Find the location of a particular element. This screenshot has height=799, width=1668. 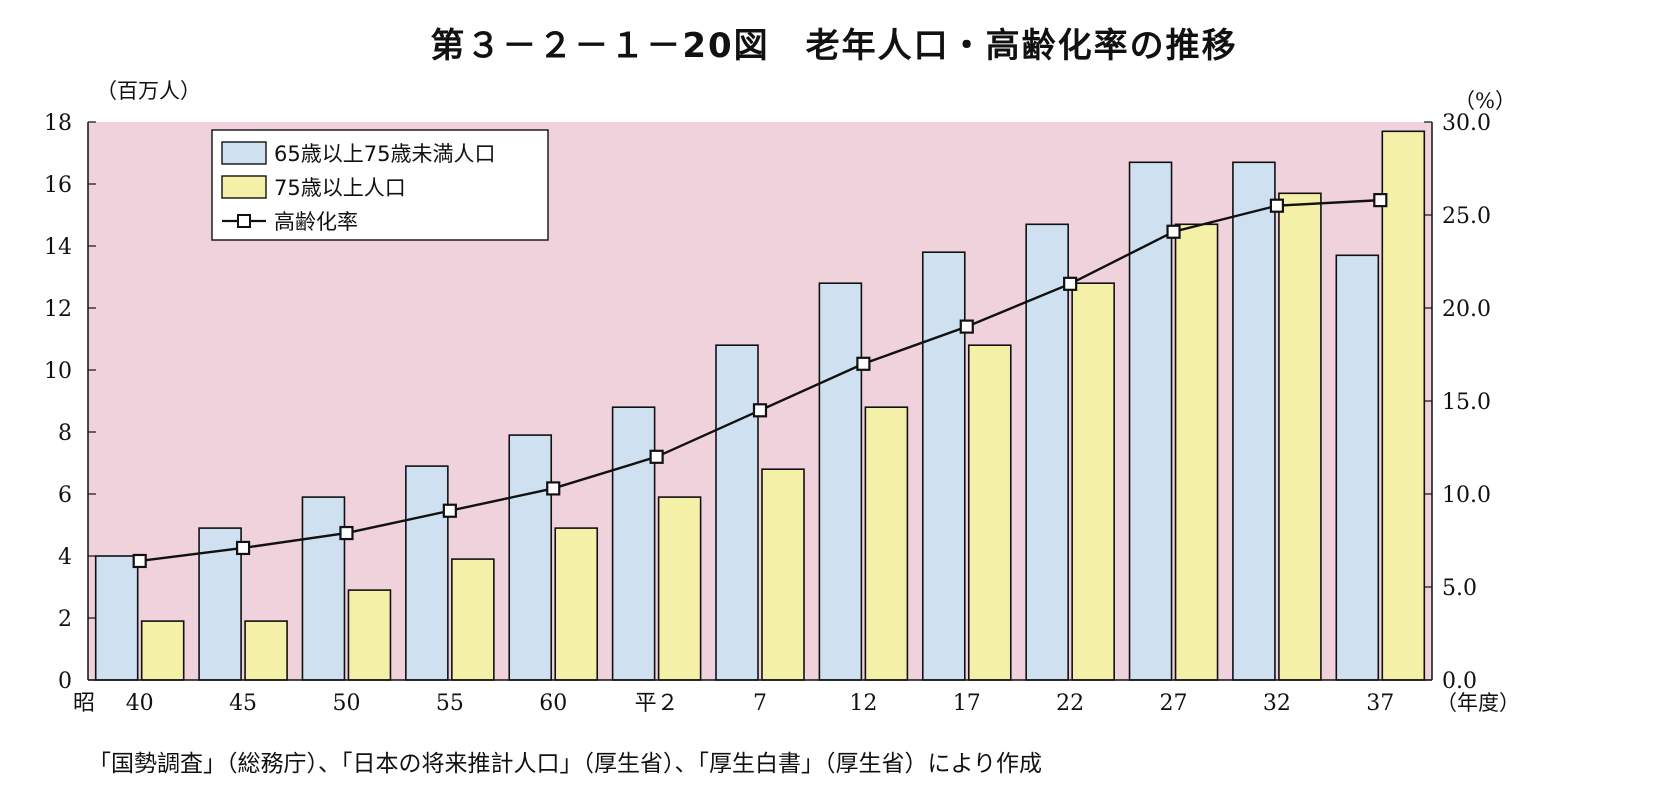

y-left-tick-label: 2 is located at coordinates (65, 619).